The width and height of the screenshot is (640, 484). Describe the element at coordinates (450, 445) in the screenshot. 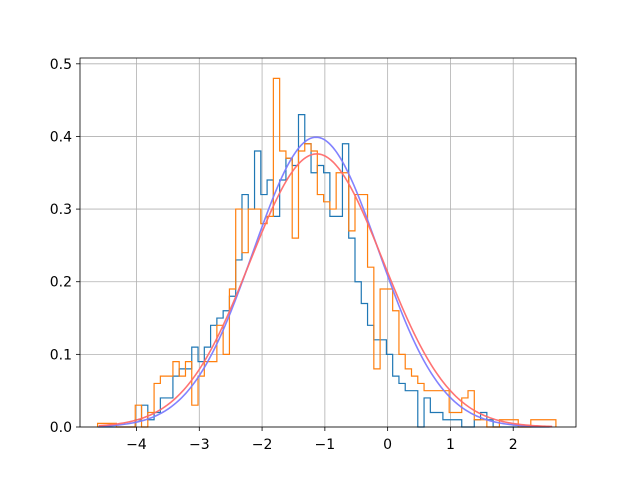

I see `x-tick-label: 1` at that location.